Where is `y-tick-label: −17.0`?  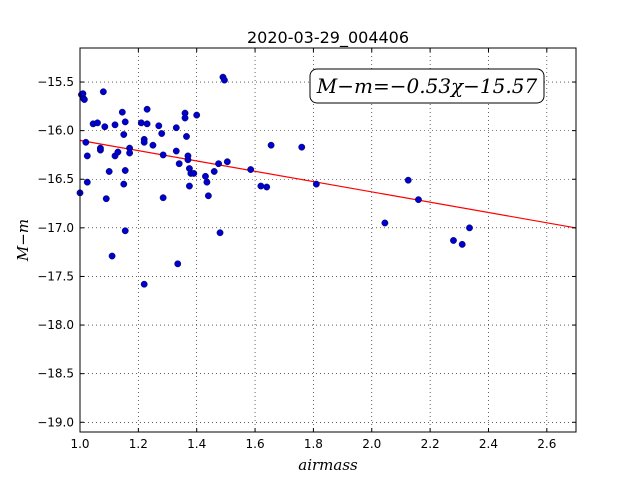 y-tick-label: −17.0 is located at coordinates (55, 228).